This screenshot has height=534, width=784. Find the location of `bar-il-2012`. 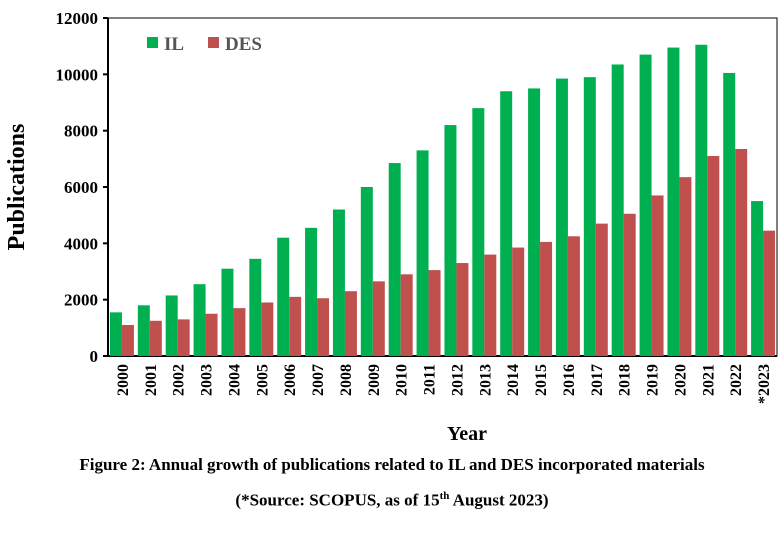

bar-il-2012 is located at coordinates (450, 241).